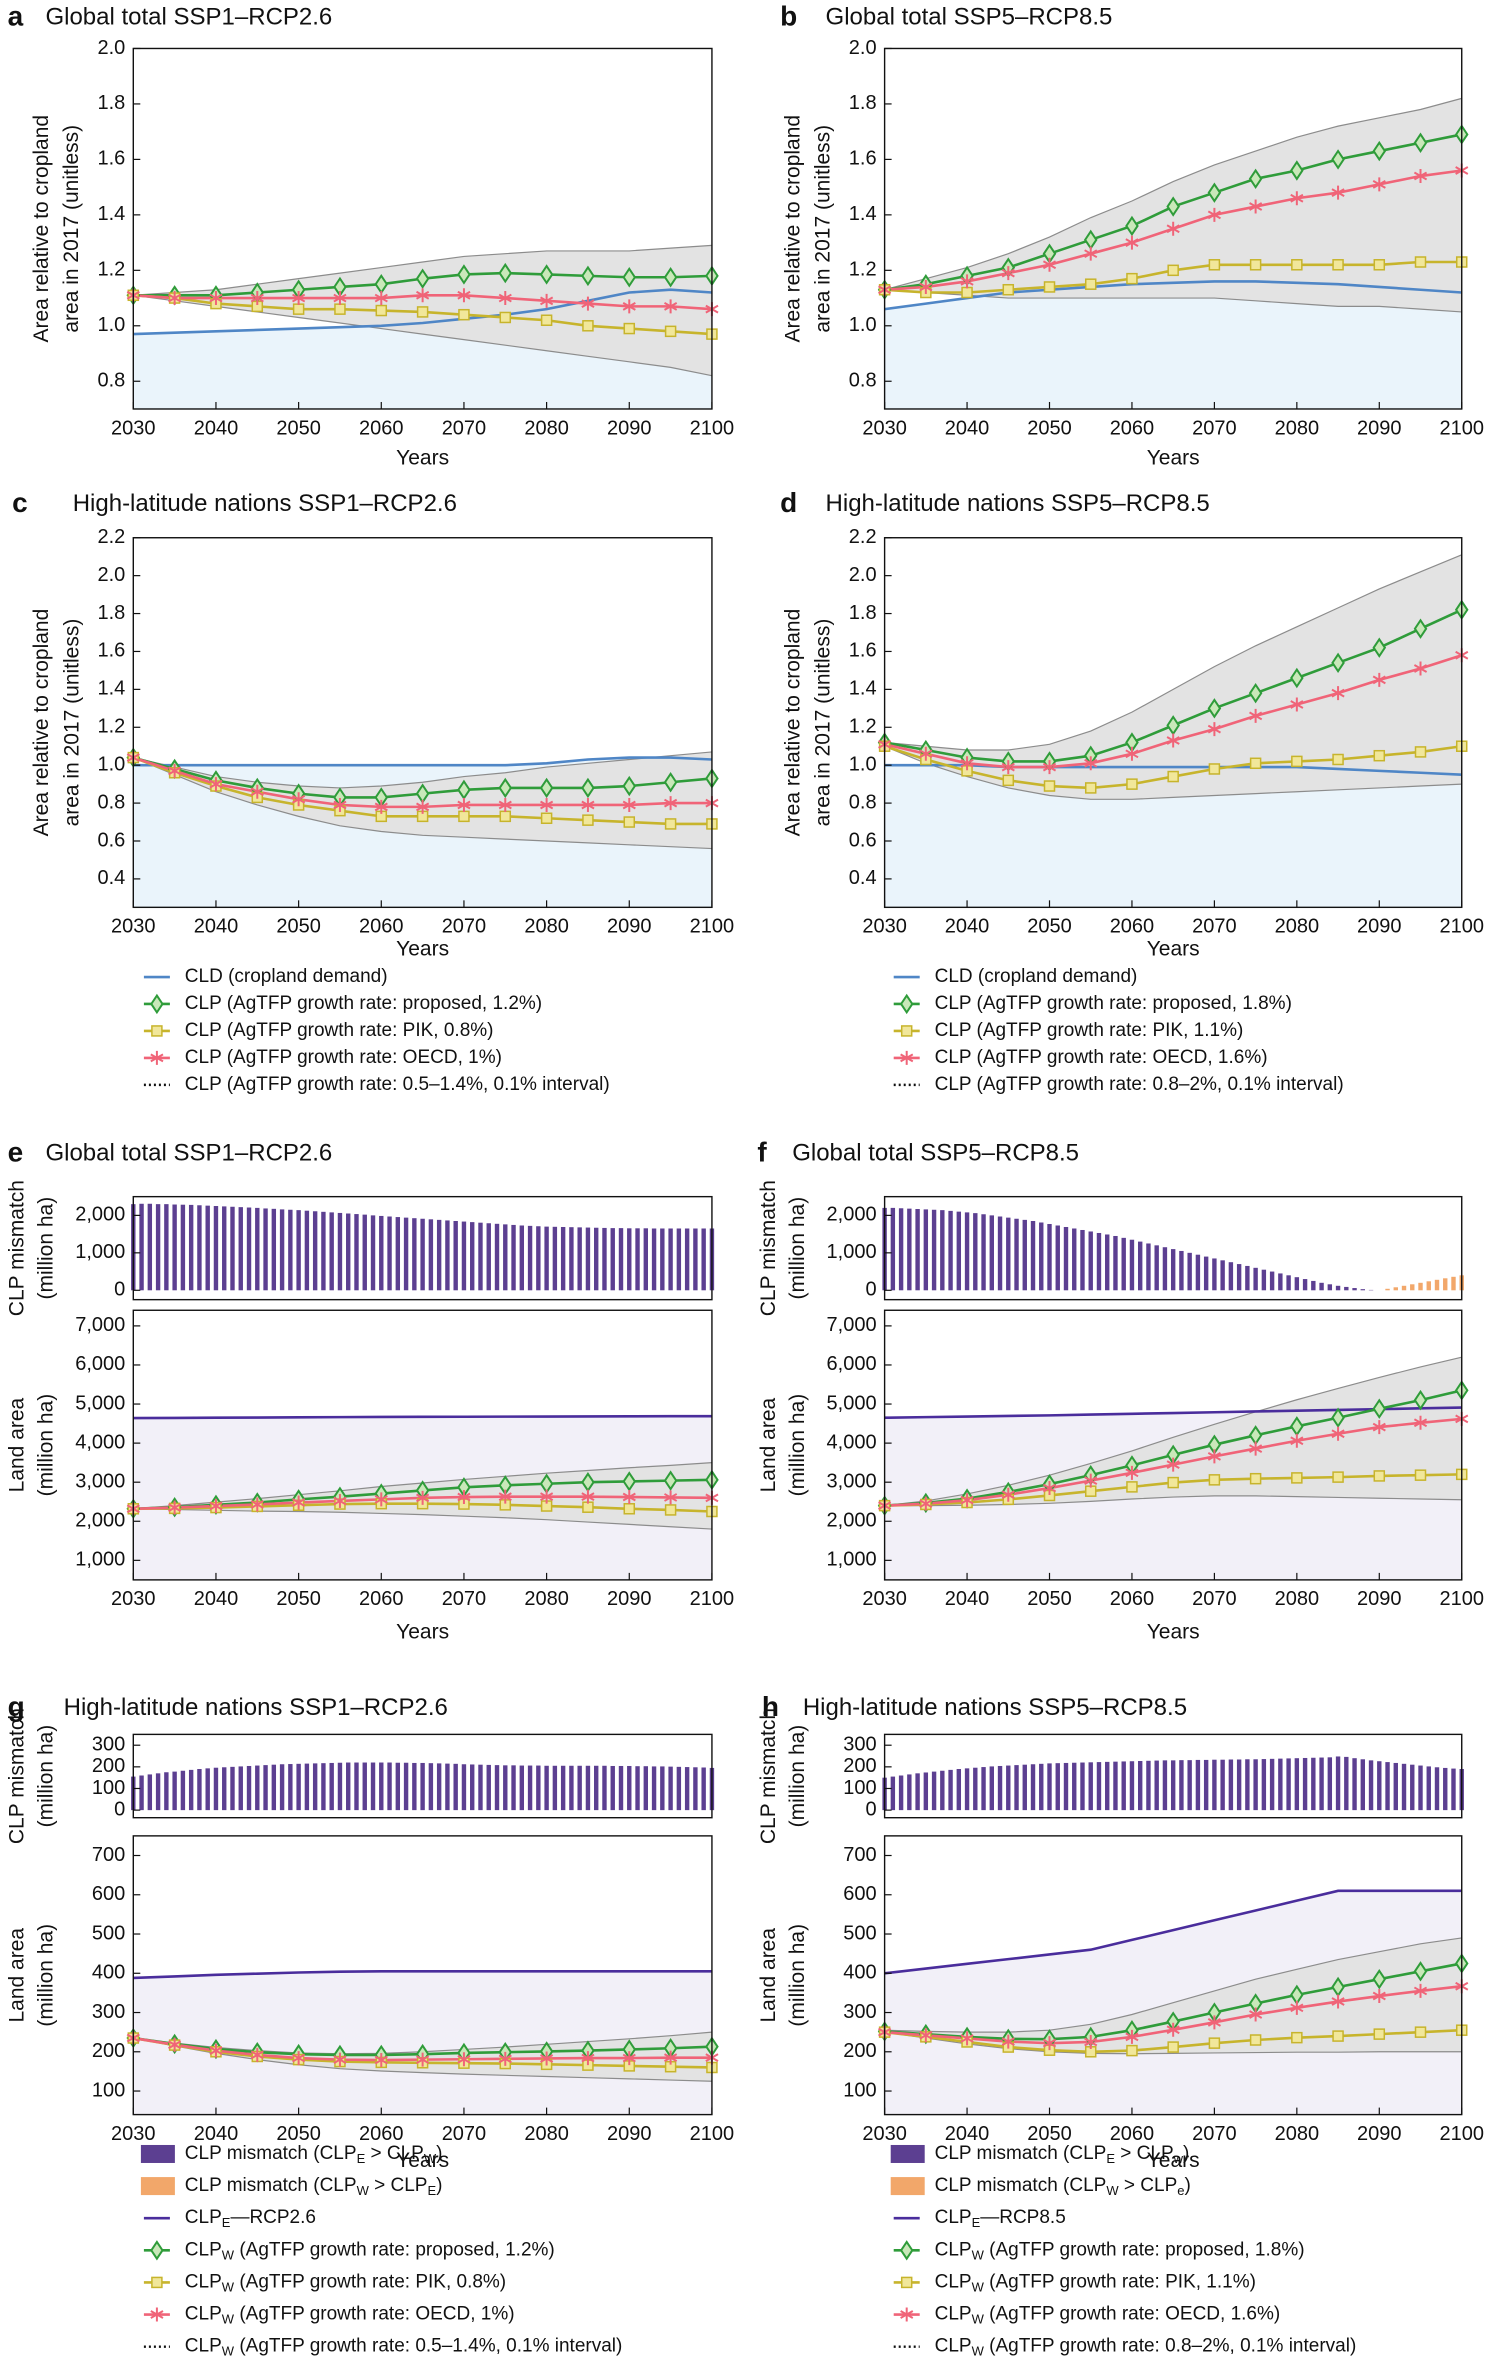 This screenshot has height=2379, width=1489. What do you see at coordinates (108, 1766) in the screenshot?
I see `y-tick-label: 200` at bounding box center [108, 1766].